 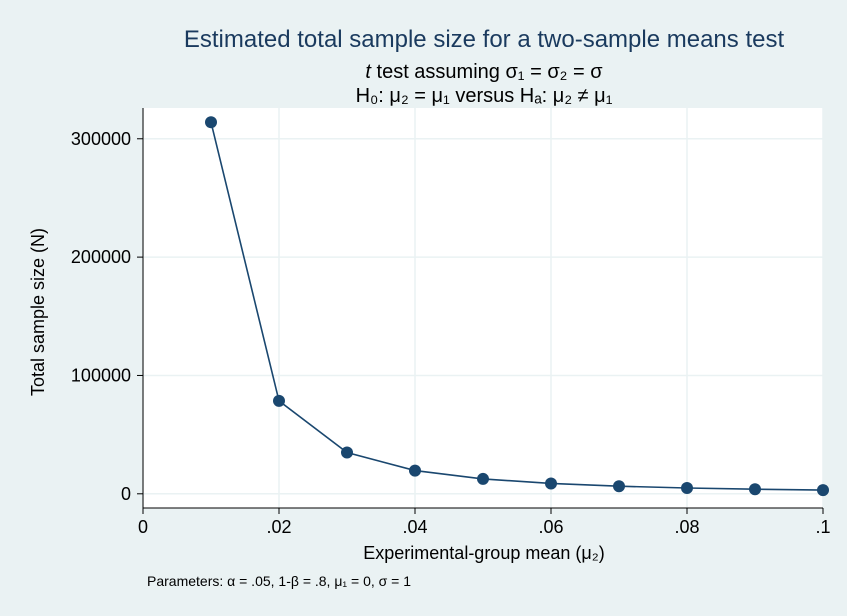 What do you see at coordinates (487, 72) in the screenshot?
I see `subtitle-rest: test assuming σ₁ = σ₂ = σ` at bounding box center [487, 72].